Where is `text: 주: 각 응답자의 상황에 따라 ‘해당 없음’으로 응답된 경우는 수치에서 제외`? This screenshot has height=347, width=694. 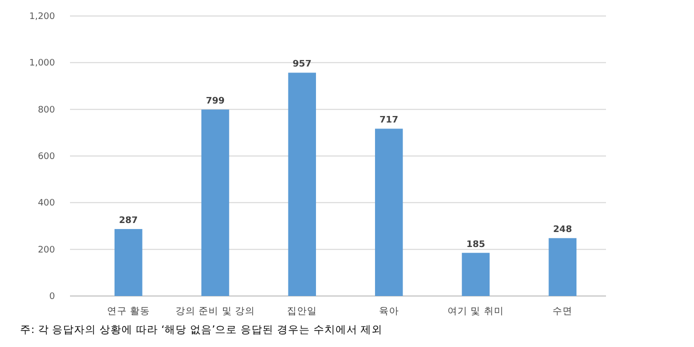
text: 주: 각 응답자의 상황에 따라 ‘해당 없음’으로 응답된 경우는 수치에서 제외 is located at coordinates (201, 330).